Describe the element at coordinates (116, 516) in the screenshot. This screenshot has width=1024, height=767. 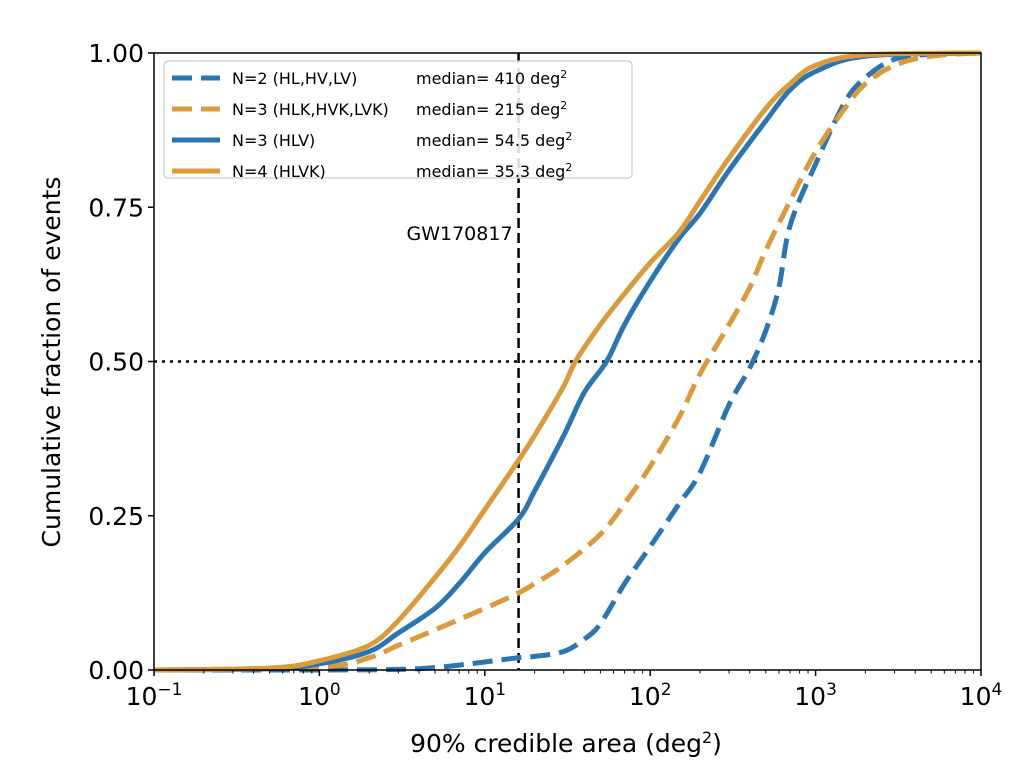
I see `y-tick-label: 0.25` at that location.